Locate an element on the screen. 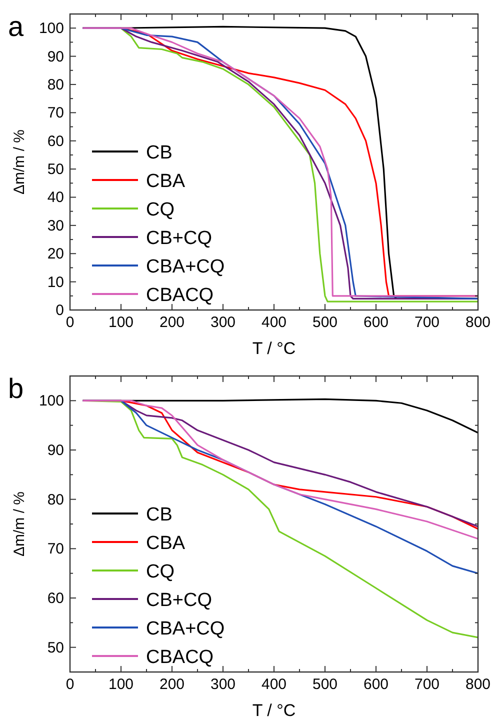 The height and width of the screenshot is (724, 494). y-tick-label: 20 is located at coordinates (55, 254).